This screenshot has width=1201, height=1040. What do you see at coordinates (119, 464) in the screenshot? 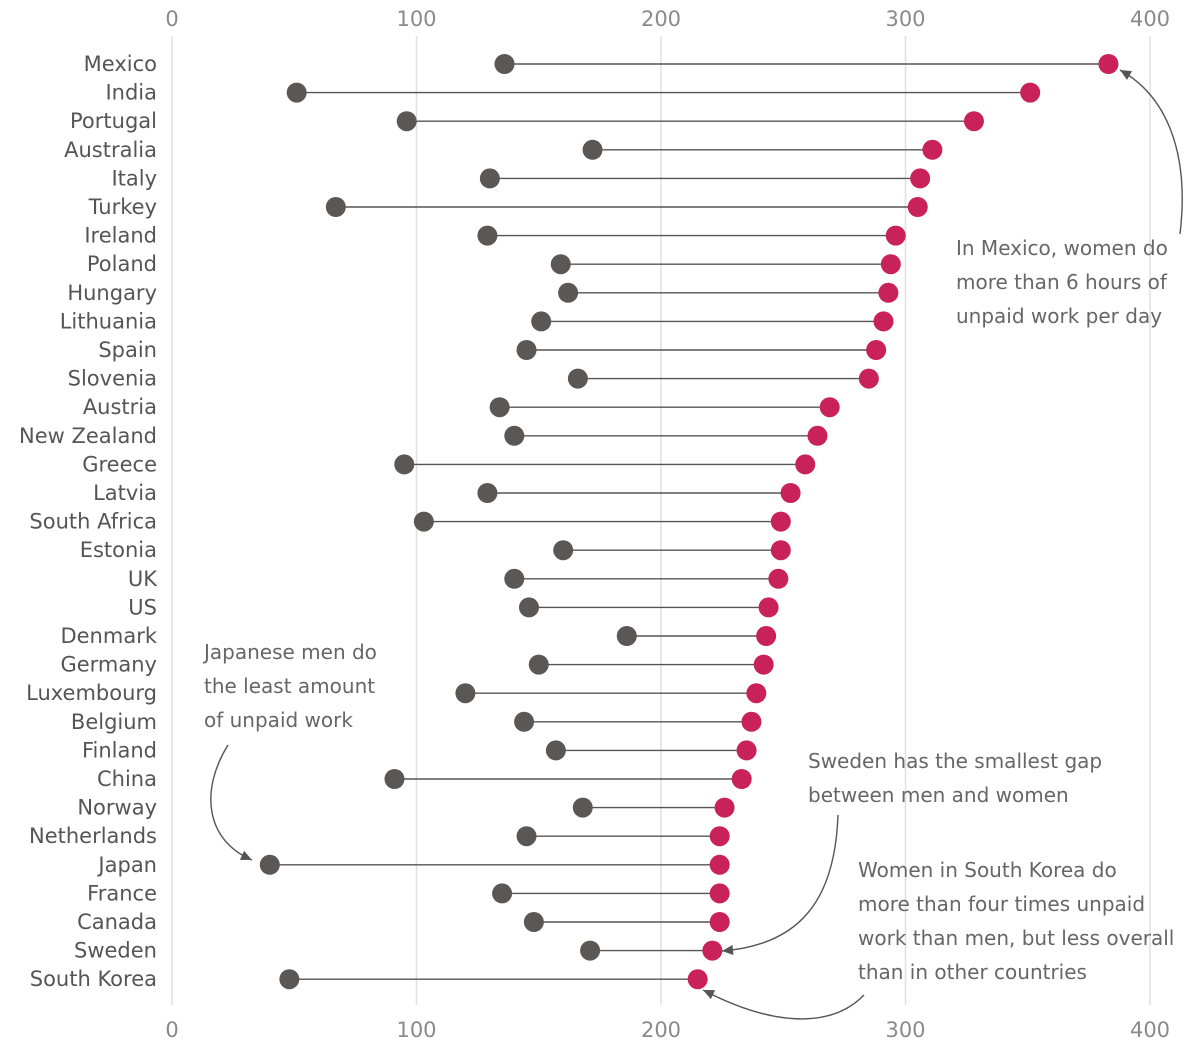
I see `category-label: Greece` at bounding box center [119, 464].